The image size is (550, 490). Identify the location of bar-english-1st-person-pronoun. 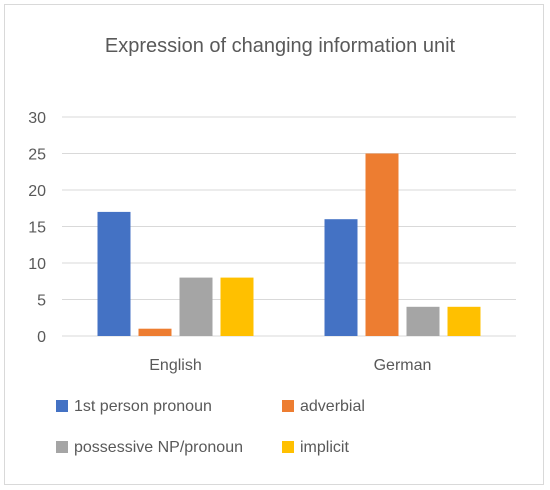
(114, 273).